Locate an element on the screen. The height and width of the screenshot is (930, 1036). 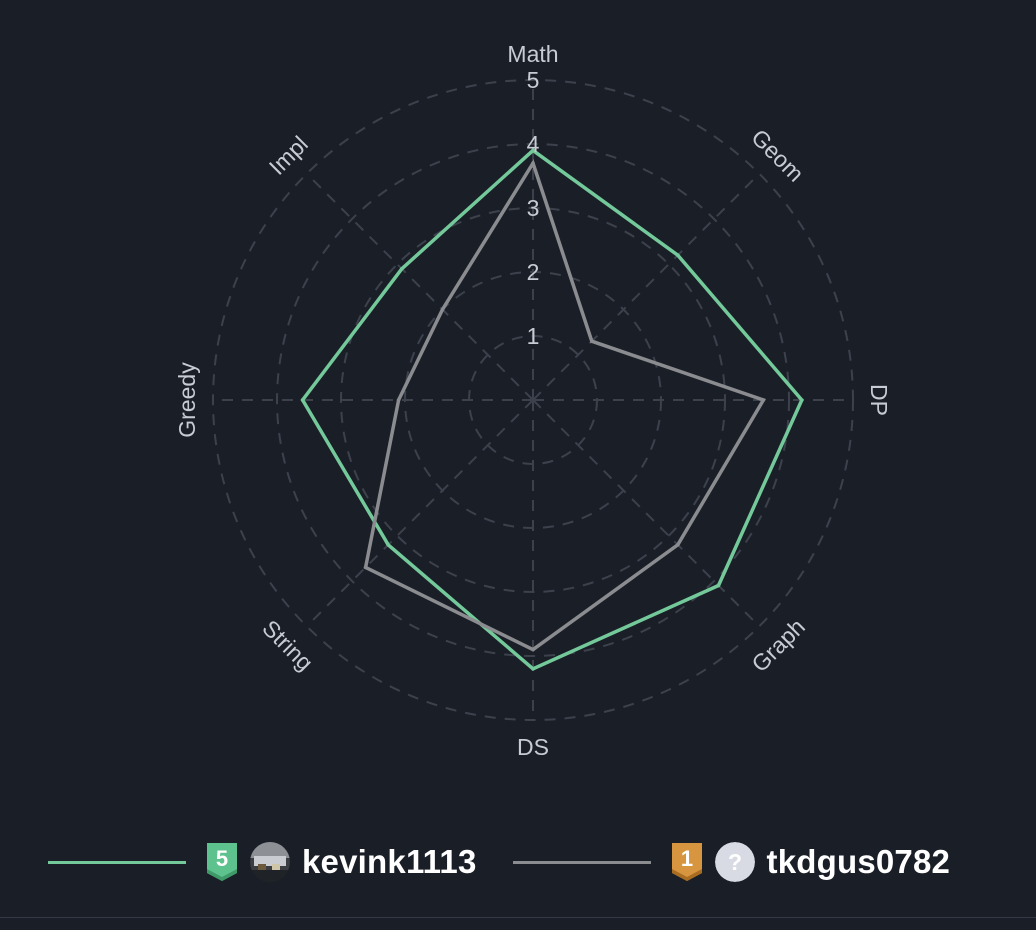
data-point-tkdgus0782-impl is located at coordinates (442, 309).